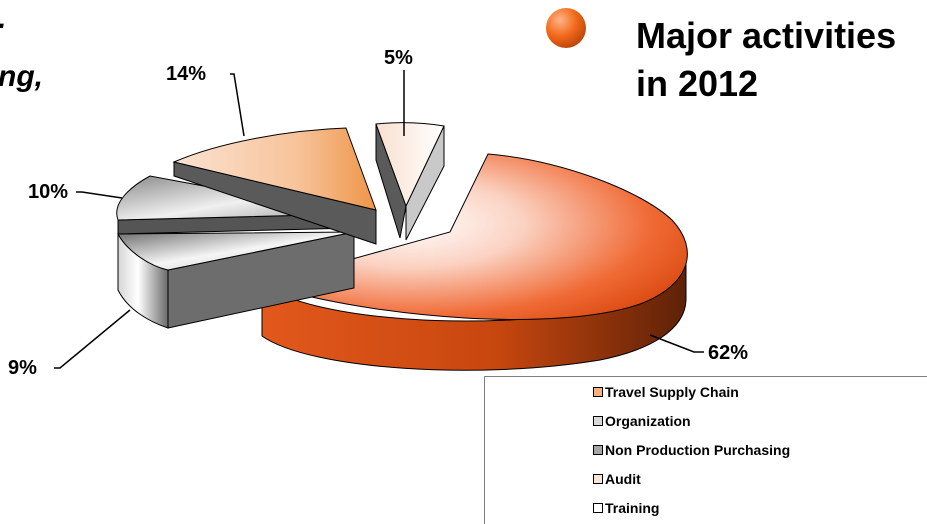 This screenshot has height=524, width=927. I want to click on cropped-text-fragment: ng,, so click(21, 76).